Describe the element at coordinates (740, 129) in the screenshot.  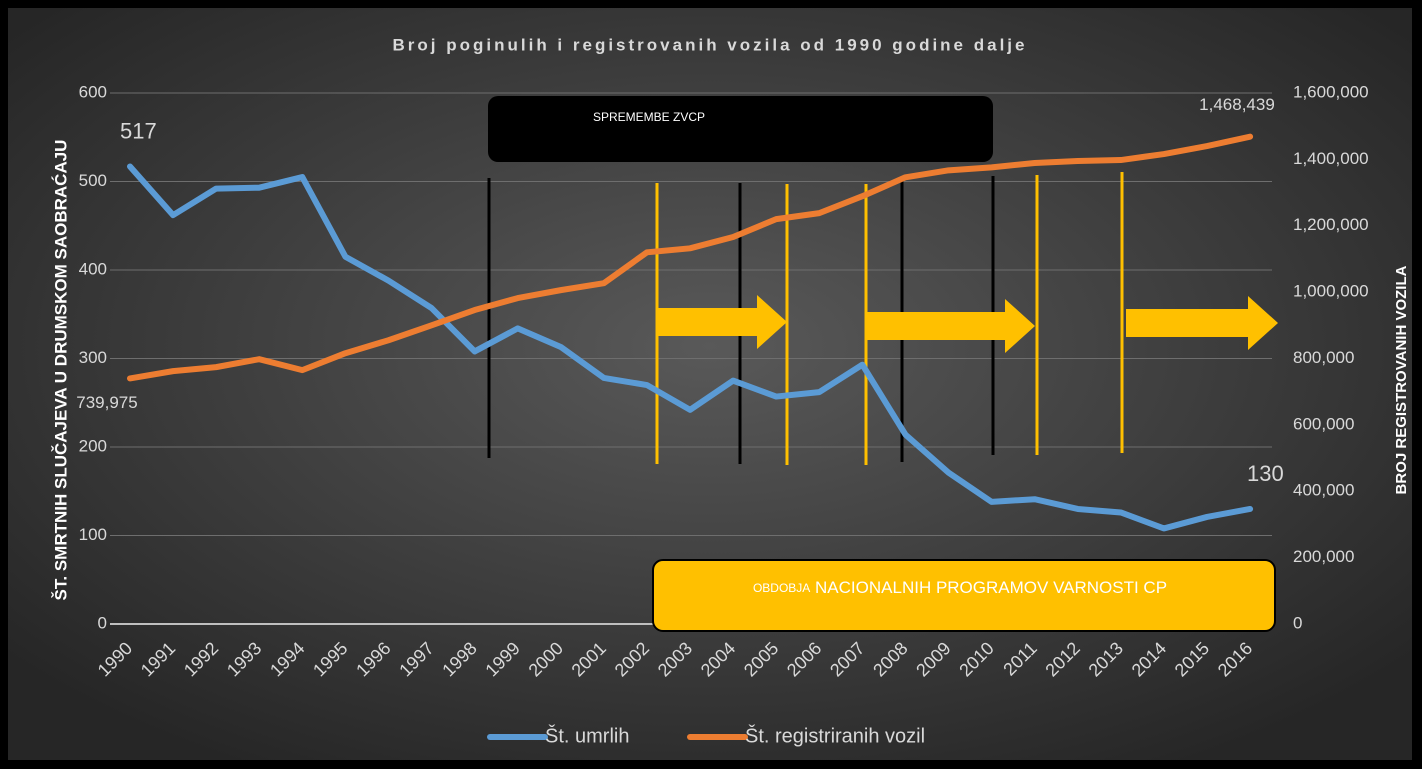
I see `changes-box` at that location.